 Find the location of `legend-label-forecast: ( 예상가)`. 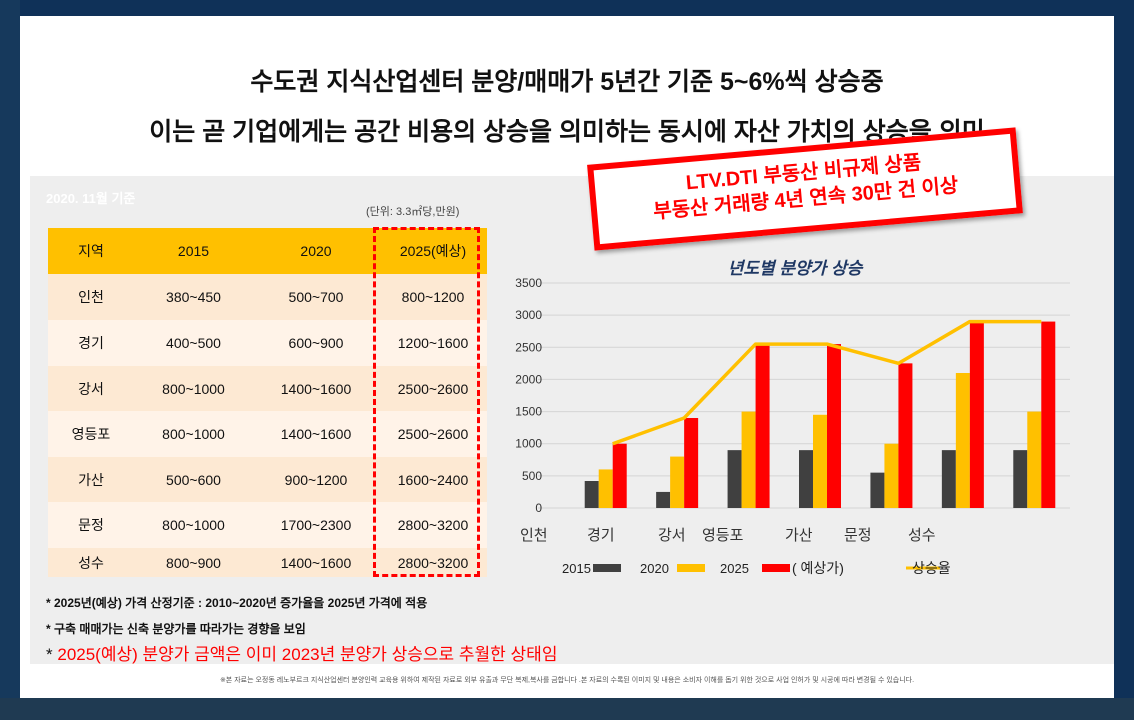

legend-label-forecast: ( 예상가) is located at coordinates (818, 568).